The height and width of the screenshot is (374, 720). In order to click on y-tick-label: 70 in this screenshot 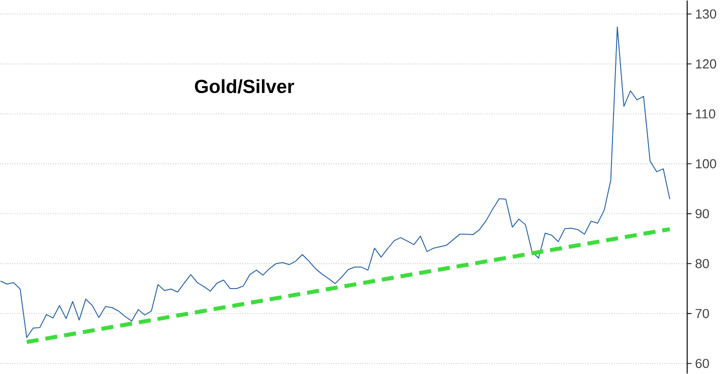, I will do `click(702, 313)`.